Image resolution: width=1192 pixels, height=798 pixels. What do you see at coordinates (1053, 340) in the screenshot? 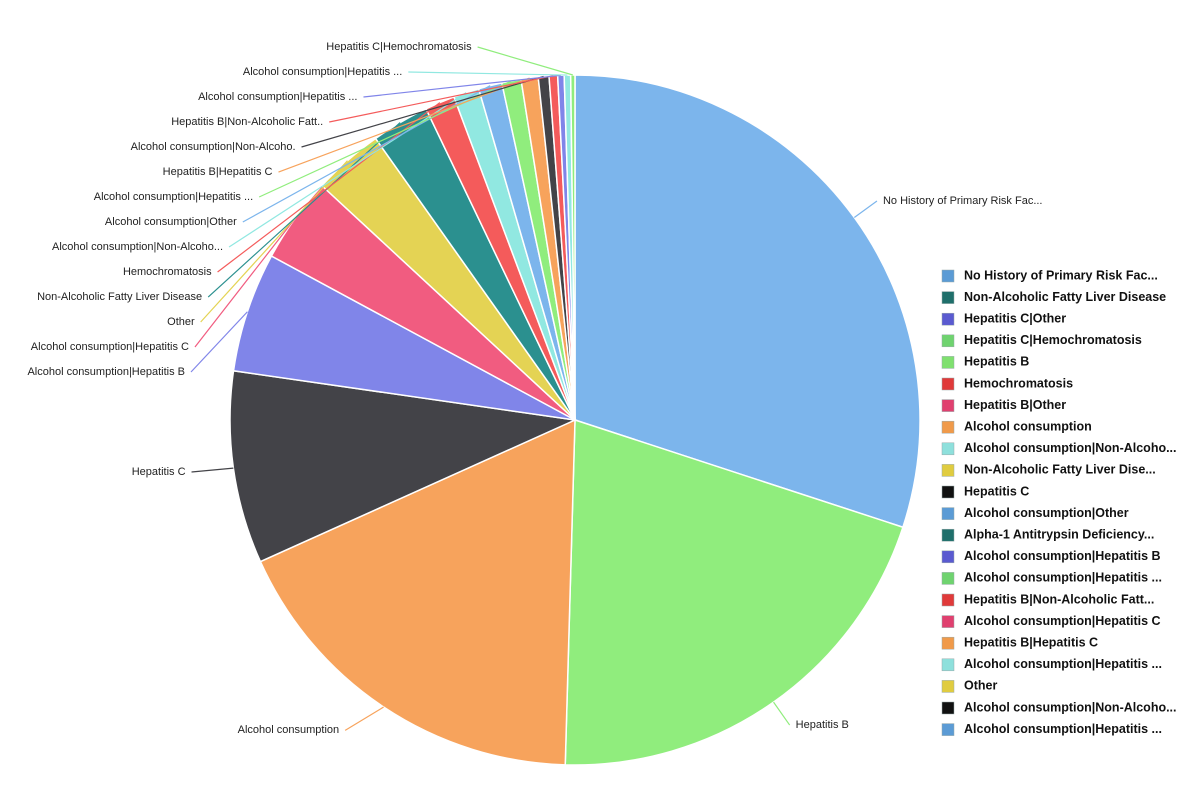
I see `legend-label: Hepatitis C|Hemochromatosis` at bounding box center [1053, 340].